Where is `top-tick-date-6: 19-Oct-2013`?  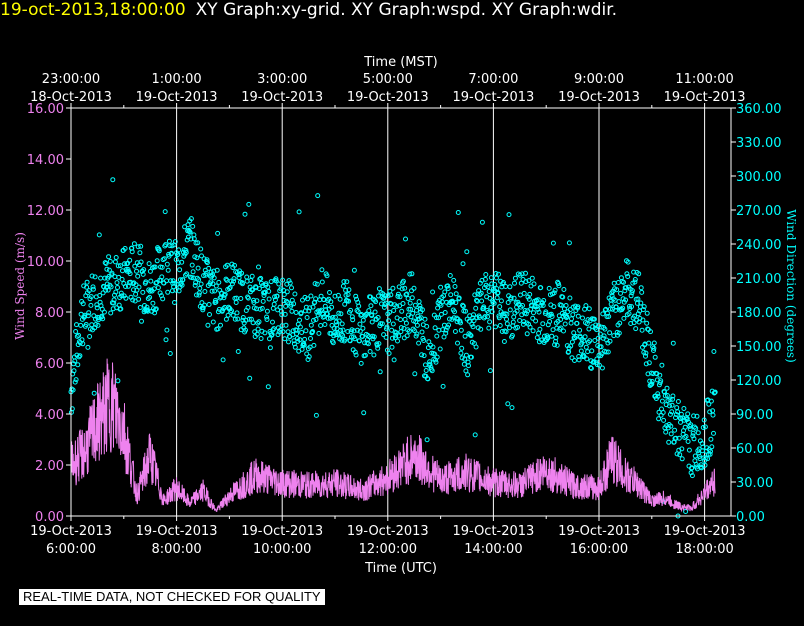 top-tick-date-6: 19-Oct-2013 is located at coordinates (705, 97).